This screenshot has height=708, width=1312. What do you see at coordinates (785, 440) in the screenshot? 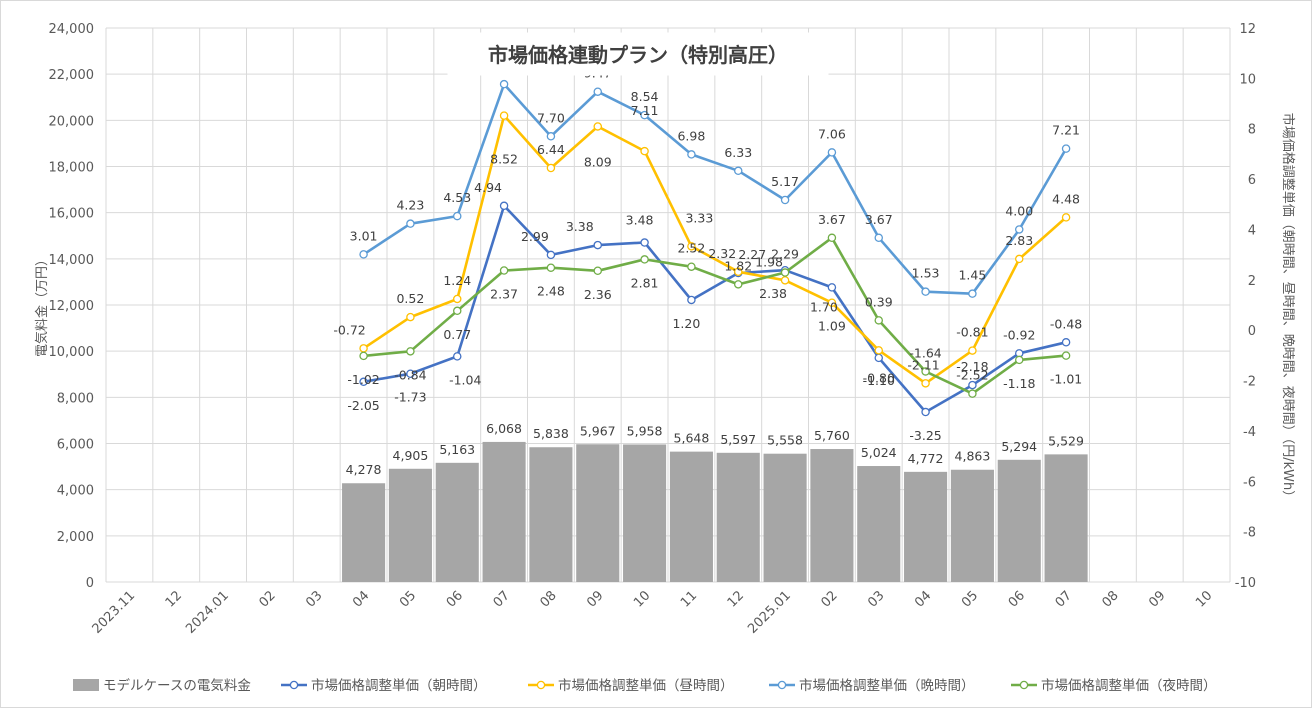
I see `bar-data-label: 5,558` at bounding box center [785, 440].